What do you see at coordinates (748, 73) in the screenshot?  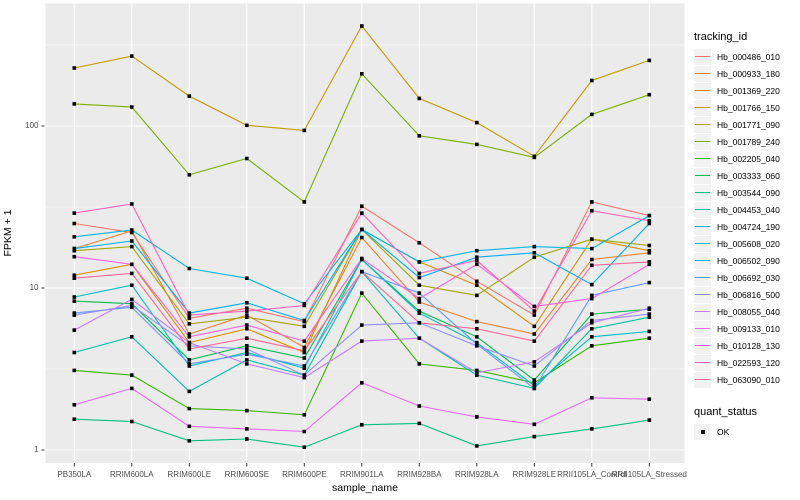 I see `legend-entry-label: Hb_000933_180` at bounding box center [748, 73].